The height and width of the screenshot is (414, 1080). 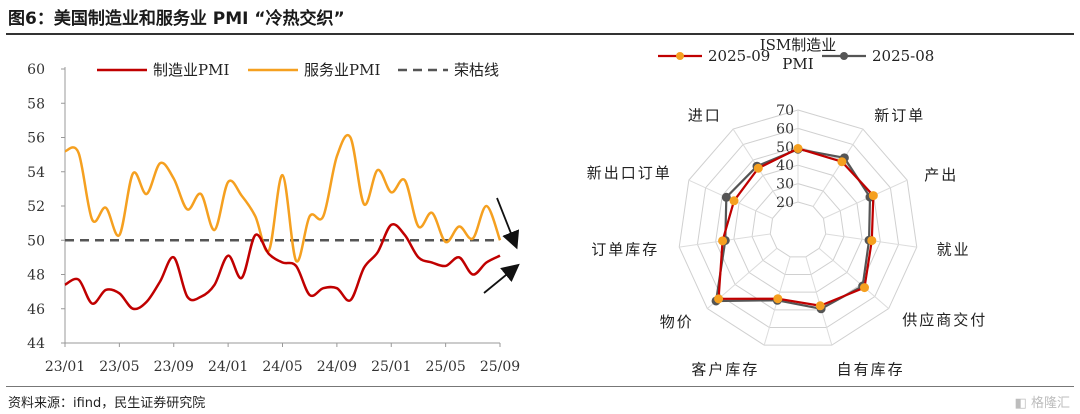 I want to click on radar-legend-label: 2025-09, so click(x=739, y=56).